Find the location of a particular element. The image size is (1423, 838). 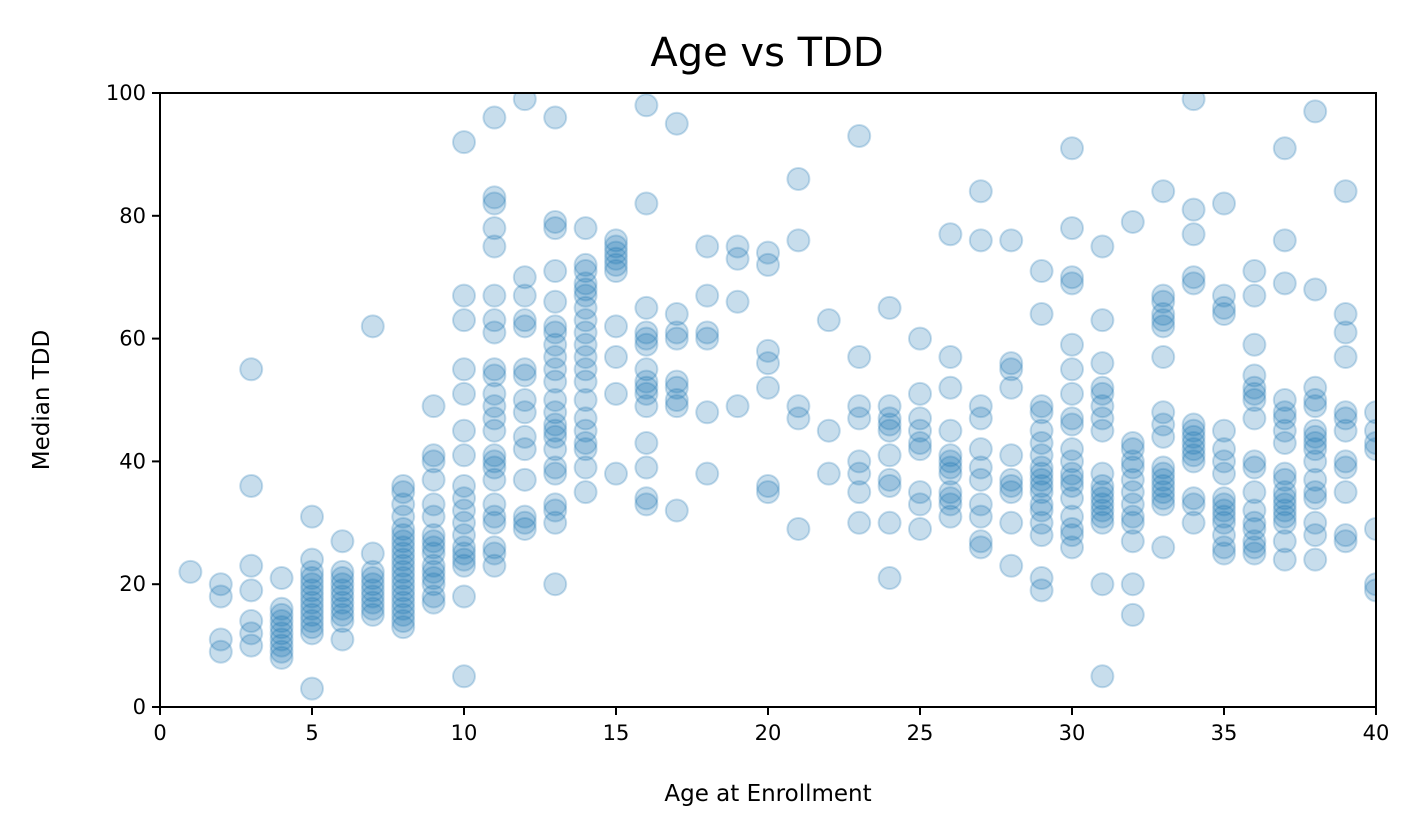

y-axis-label: Median TDD is located at coordinates (42, 400).